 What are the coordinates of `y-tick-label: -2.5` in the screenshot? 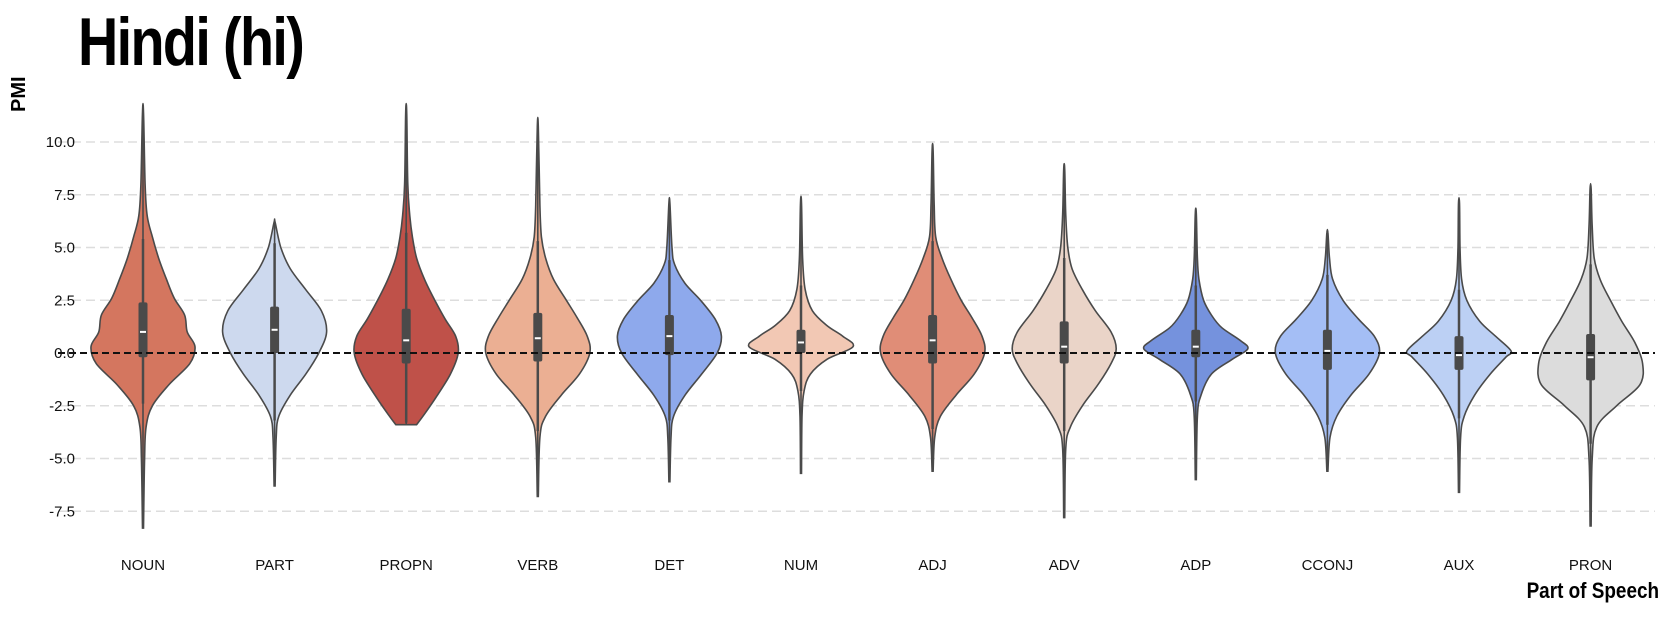 It's located at (62, 406).